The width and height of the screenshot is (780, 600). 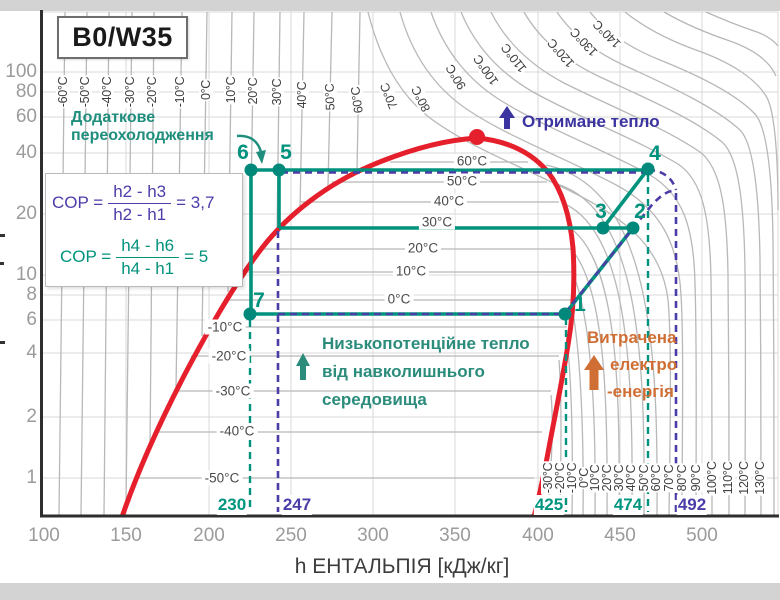 I want to click on cop-numerator: h4 - h6, so click(x=148, y=247).